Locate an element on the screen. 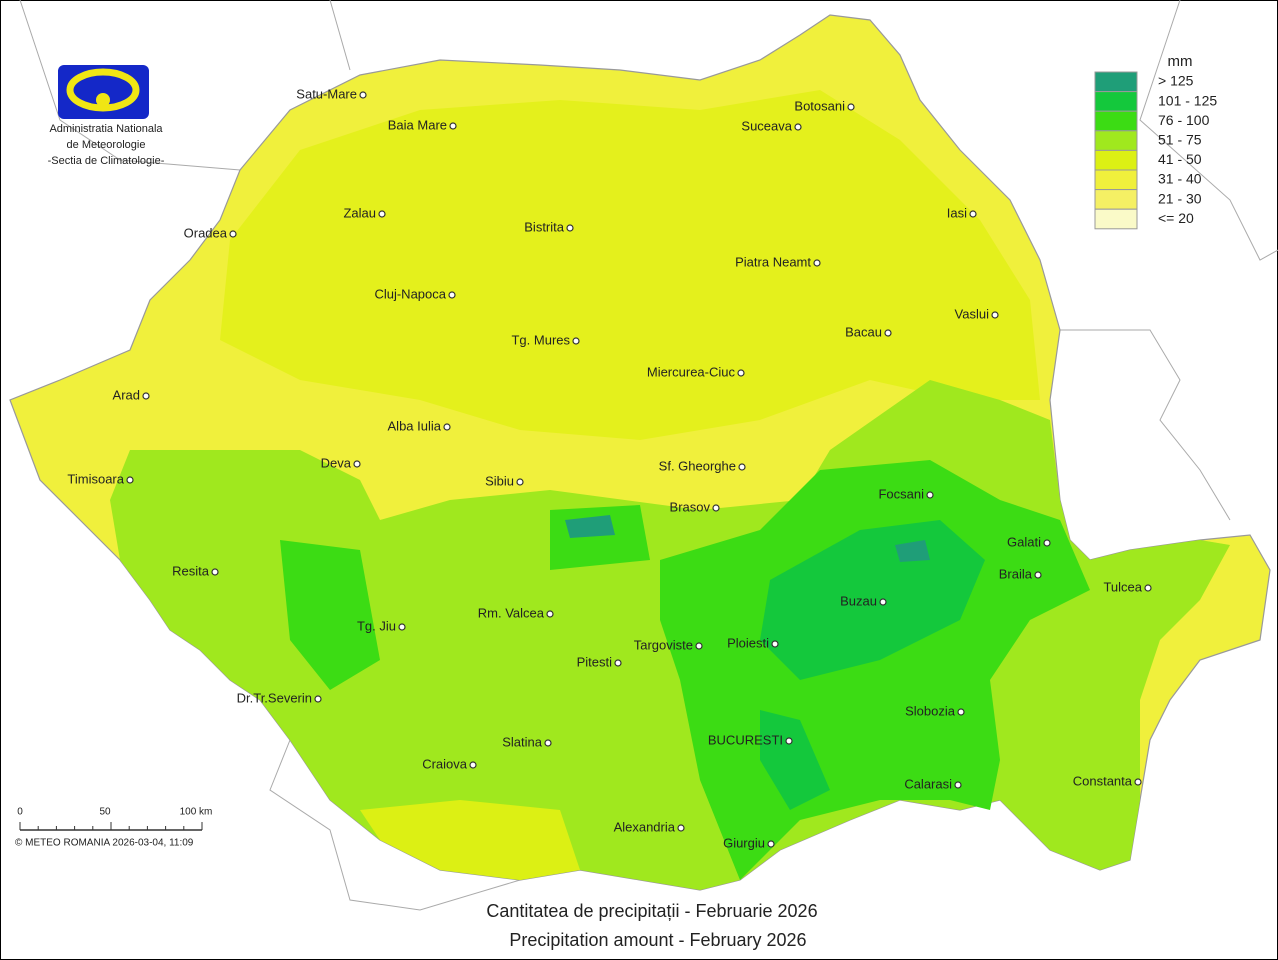  scale-label: 100 km is located at coordinates (196, 812).